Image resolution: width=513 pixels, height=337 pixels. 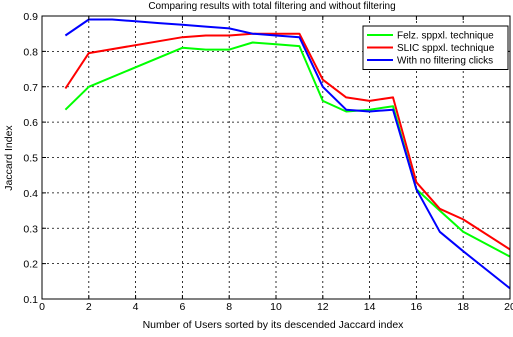 What do you see at coordinates (276, 307) in the screenshot?
I see `x-tick-label: 10` at bounding box center [276, 307].